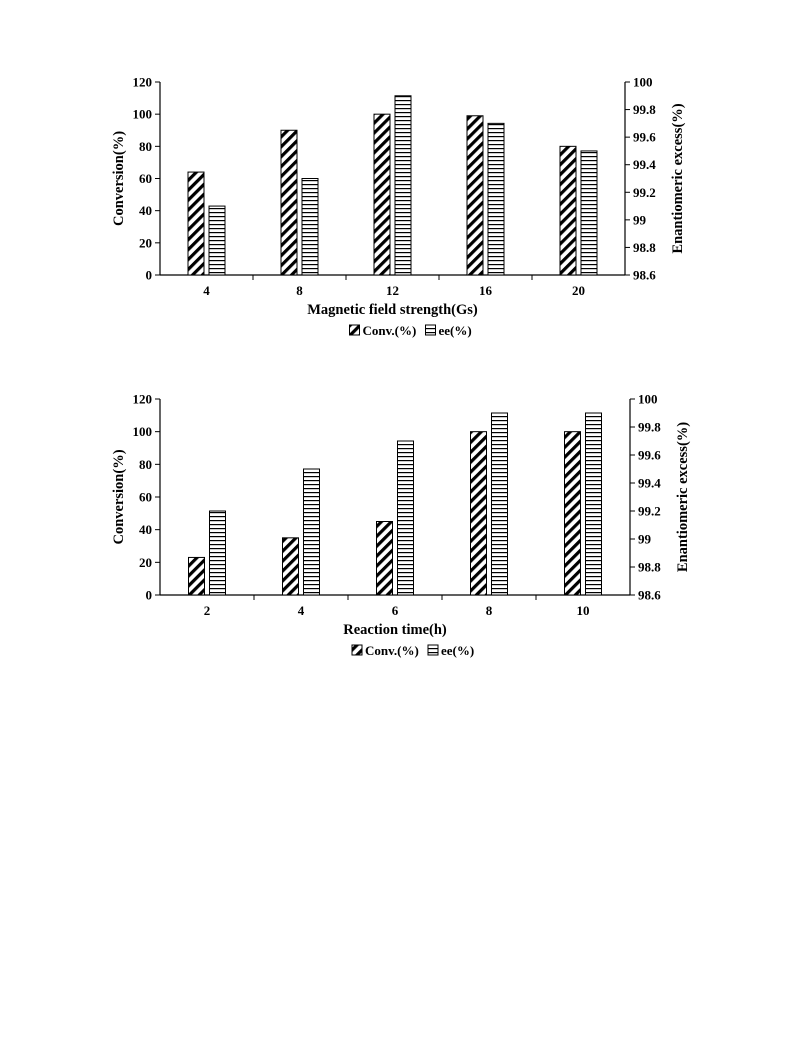 The height and width of the screenshot is (1057, 793). I want to click on x-tick-label: 16, so click(486, 290).